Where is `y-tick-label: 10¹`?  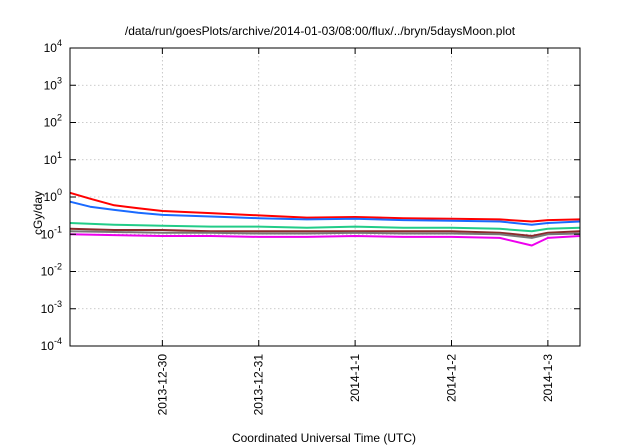
y-tick-label: 10¹ is located at coordinates (53, 158).